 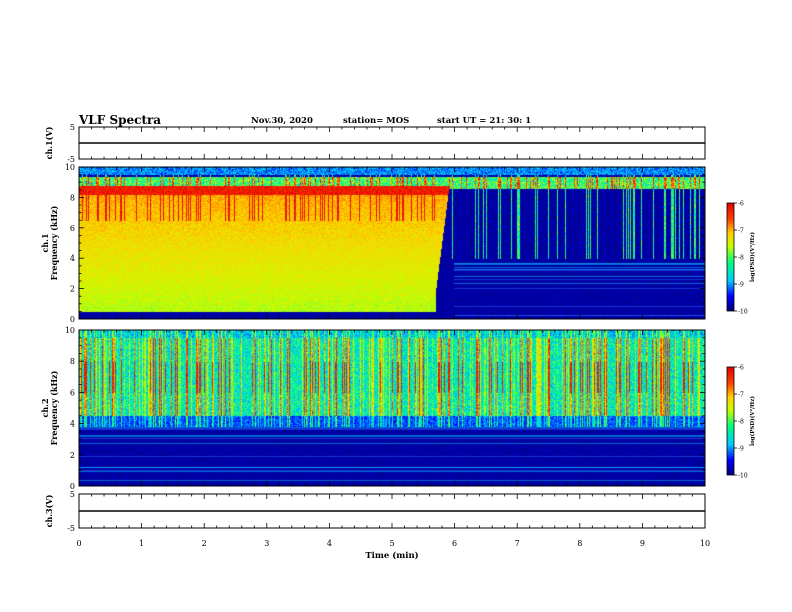 What do you see at coordinates (705, 543) in the screenshot?
I see `x-tick-label: 10` at bounding box center [705, 543].